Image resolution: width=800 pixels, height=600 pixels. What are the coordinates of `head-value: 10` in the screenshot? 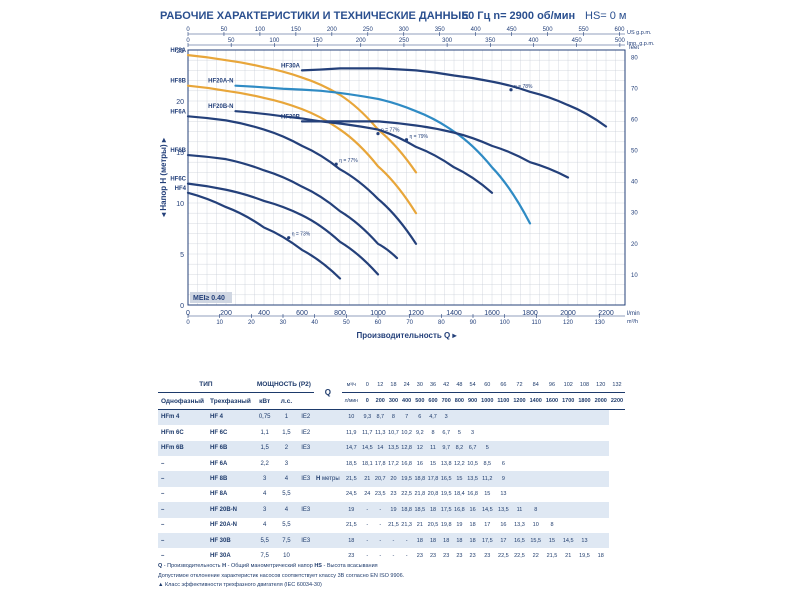 It's located at (535, 525).